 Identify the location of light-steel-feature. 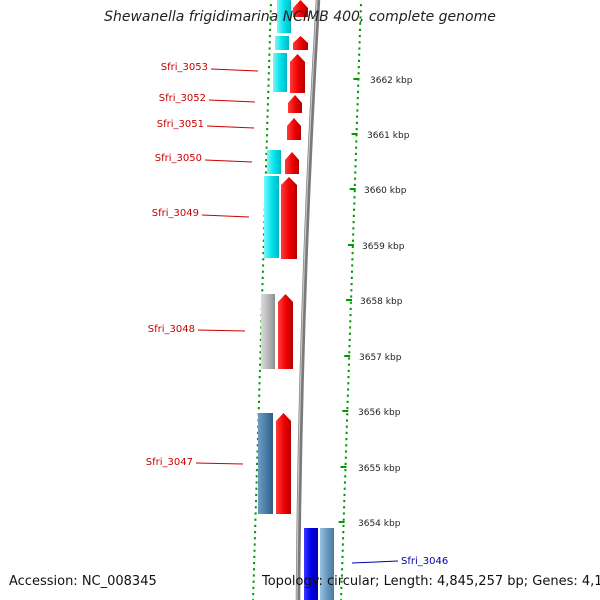
(327, 564).